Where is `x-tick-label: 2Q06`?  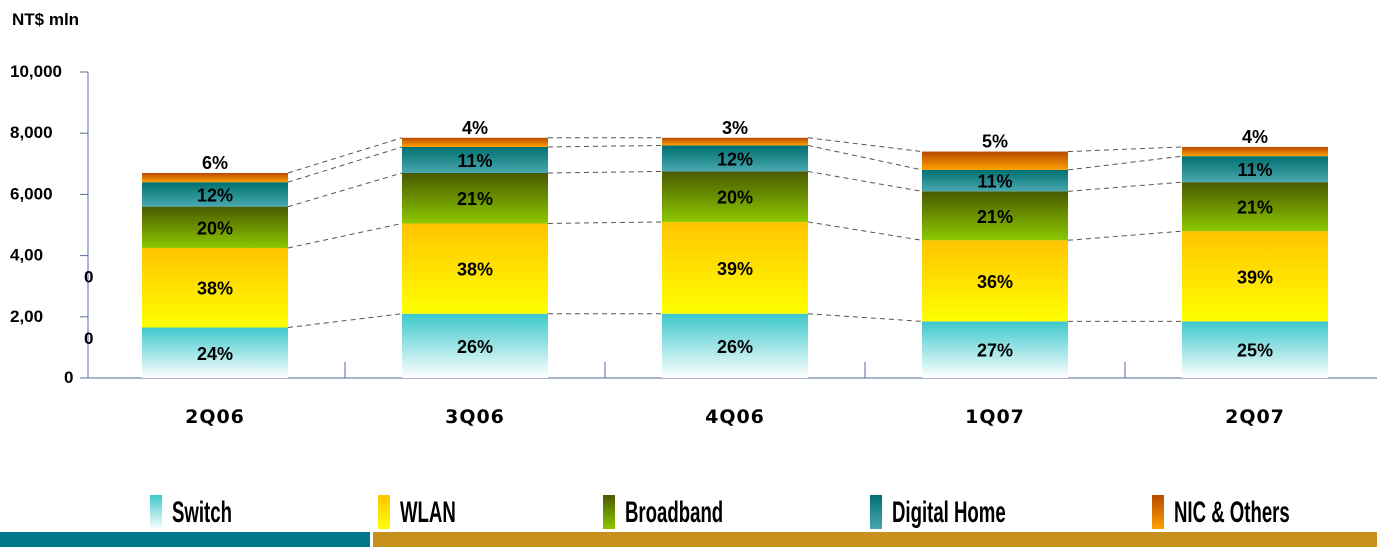 x-tick-label: 2Q06 is located at coordinates (215, 417).